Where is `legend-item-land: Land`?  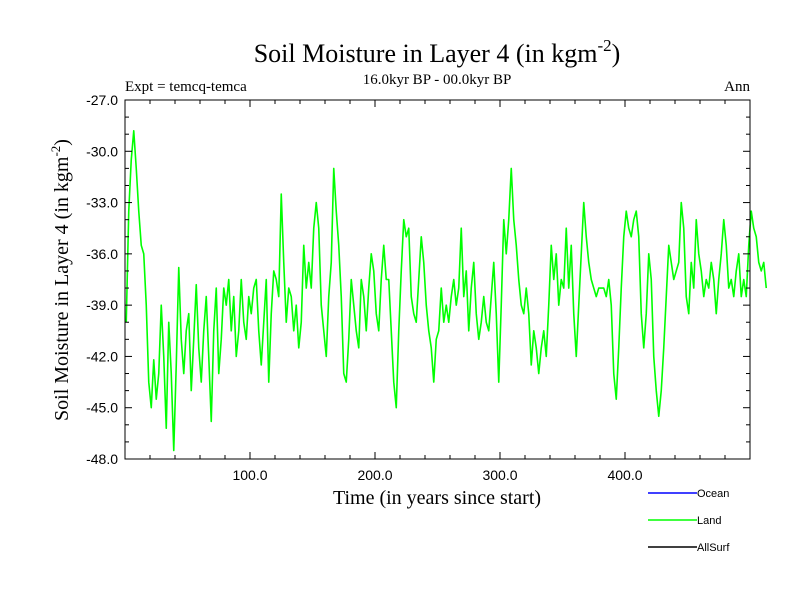 legend-item-land: Land is located at coordinates (684, 521).